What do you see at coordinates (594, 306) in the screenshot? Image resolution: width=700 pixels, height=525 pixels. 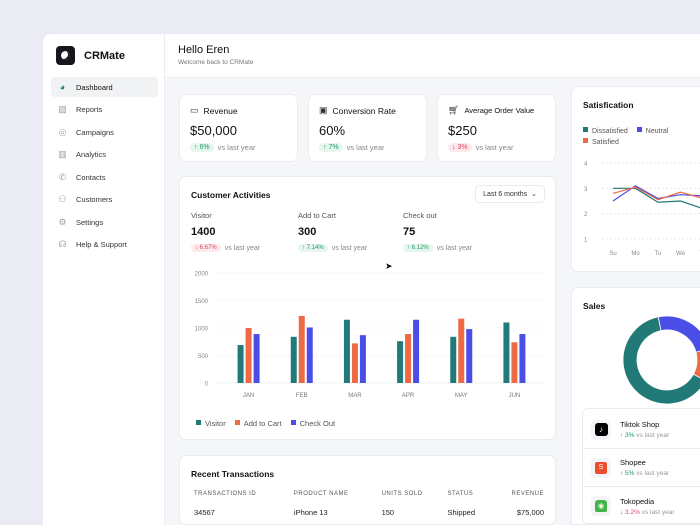 I see `section-title: Sales` at bounding box center [594, 306].